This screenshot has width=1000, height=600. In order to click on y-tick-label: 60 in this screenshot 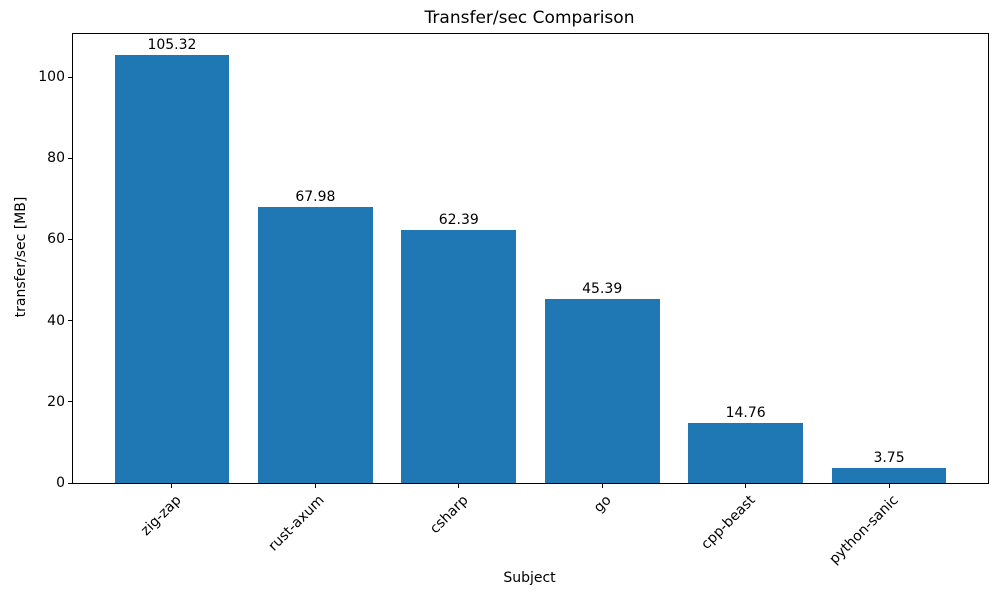, I will do `click(56, 239)`.